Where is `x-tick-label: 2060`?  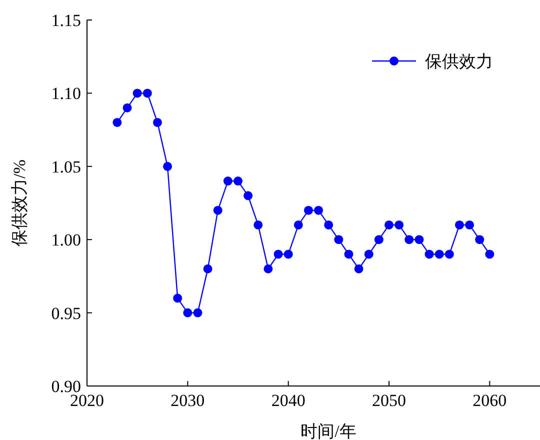 x-tick-label: 2060 is located at coordinates (489, 400).